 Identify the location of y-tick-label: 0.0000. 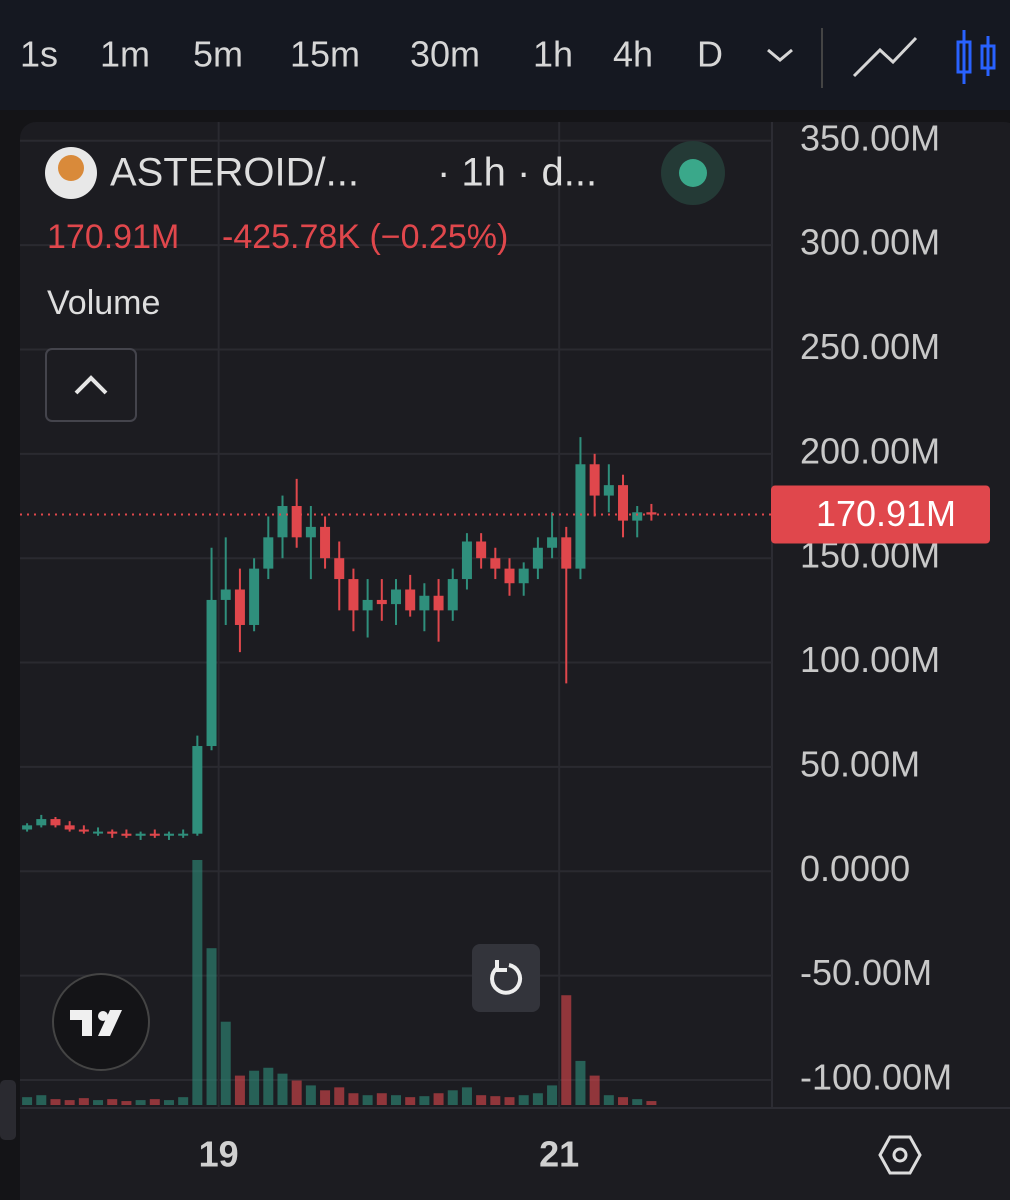
(855, 868).